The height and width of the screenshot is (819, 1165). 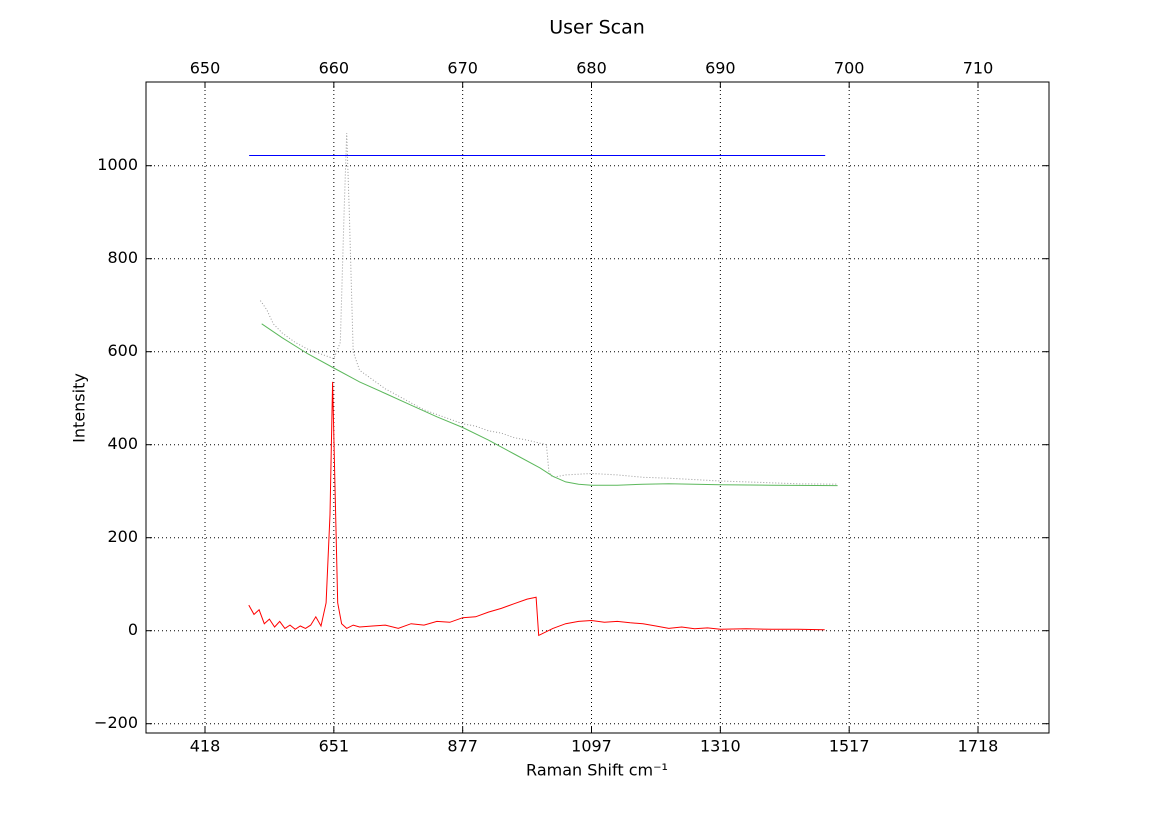 I want to click on x2-tick-label: 670, so click(x=462, y=68).